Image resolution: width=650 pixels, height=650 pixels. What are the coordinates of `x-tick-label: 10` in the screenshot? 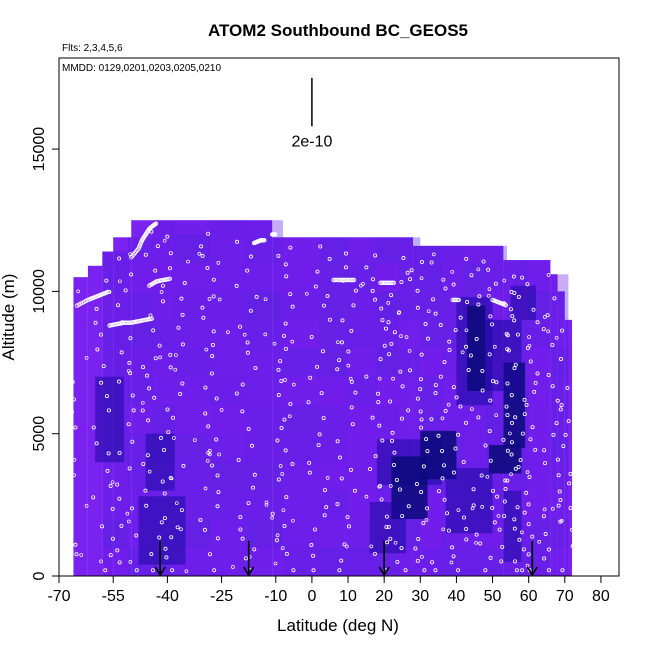 It's located at (348, 596).